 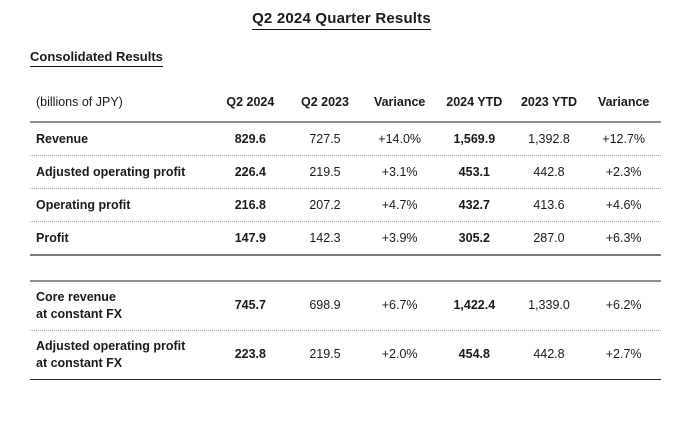 What do you see at coordinates (76, 297) in the screenshot?
I see `row-label-line1: Core revenue` at bounding box center [76, 297].